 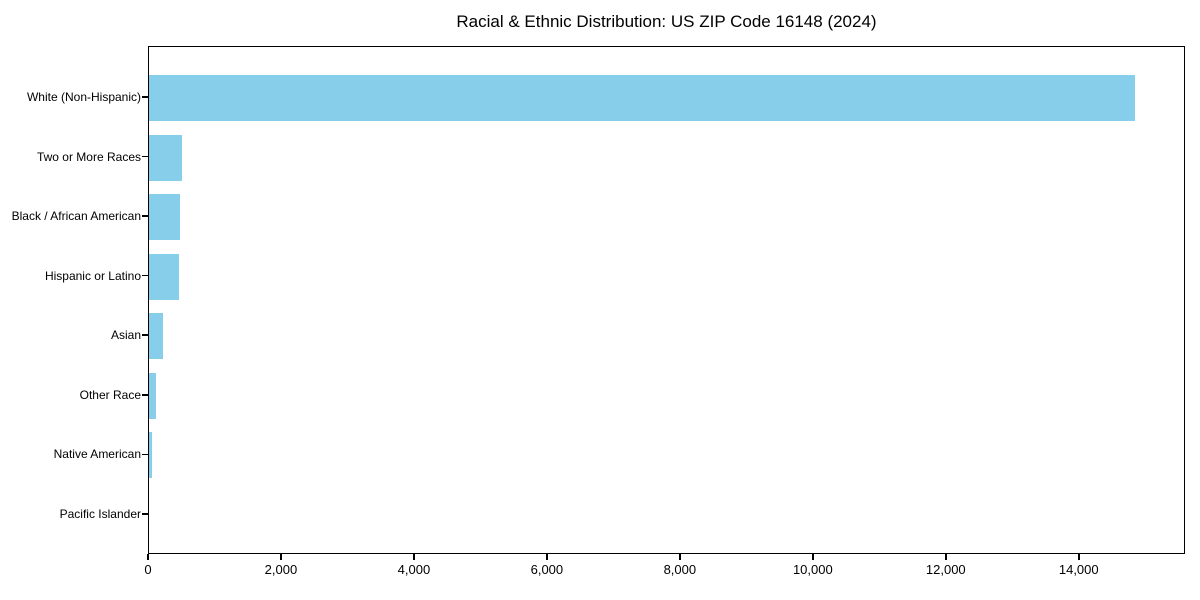 I want to click on x-tick-label: 8,000, so click(x=680, y=569).